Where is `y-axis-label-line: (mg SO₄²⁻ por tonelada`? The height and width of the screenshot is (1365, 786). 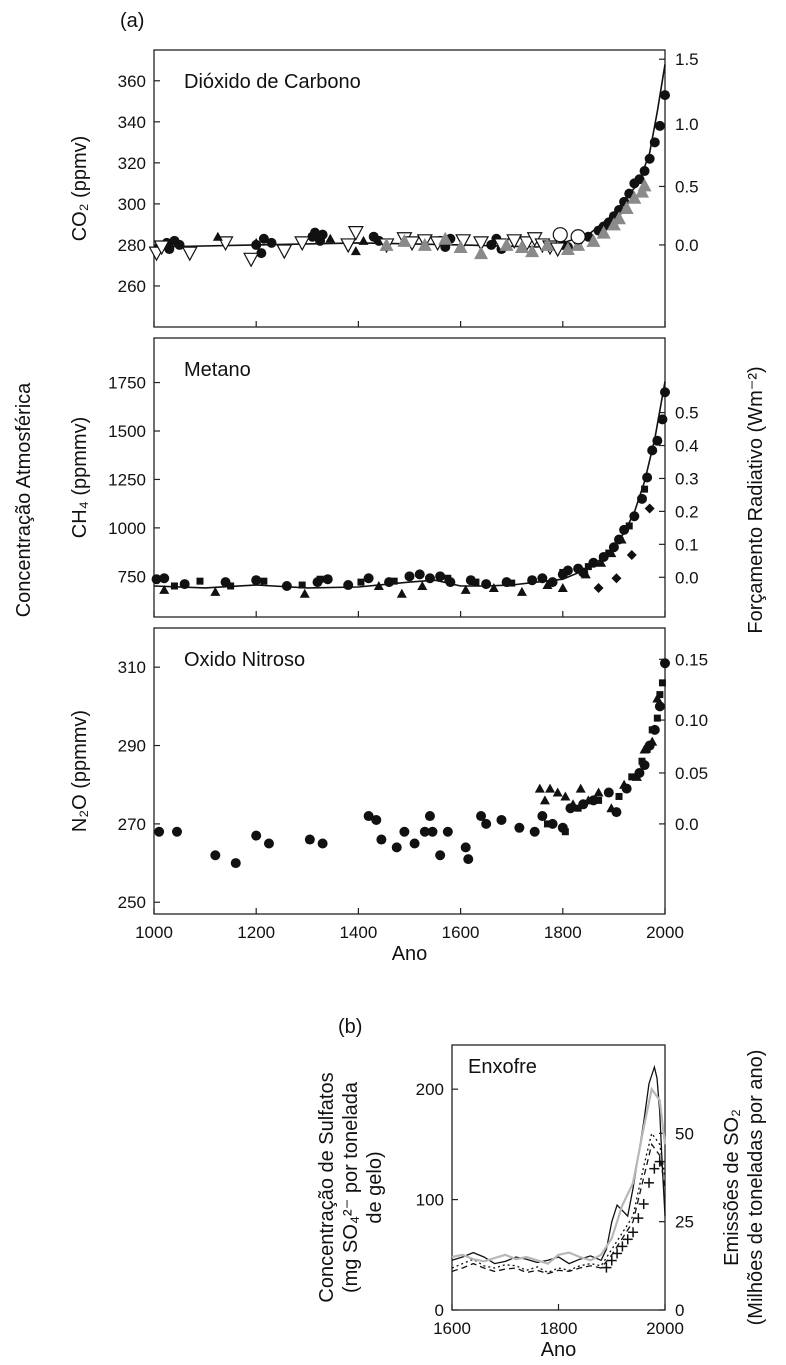
y-axis-label-line: (mg SO₄²⁻ por tonelada is located at coordinates (351, 1187).